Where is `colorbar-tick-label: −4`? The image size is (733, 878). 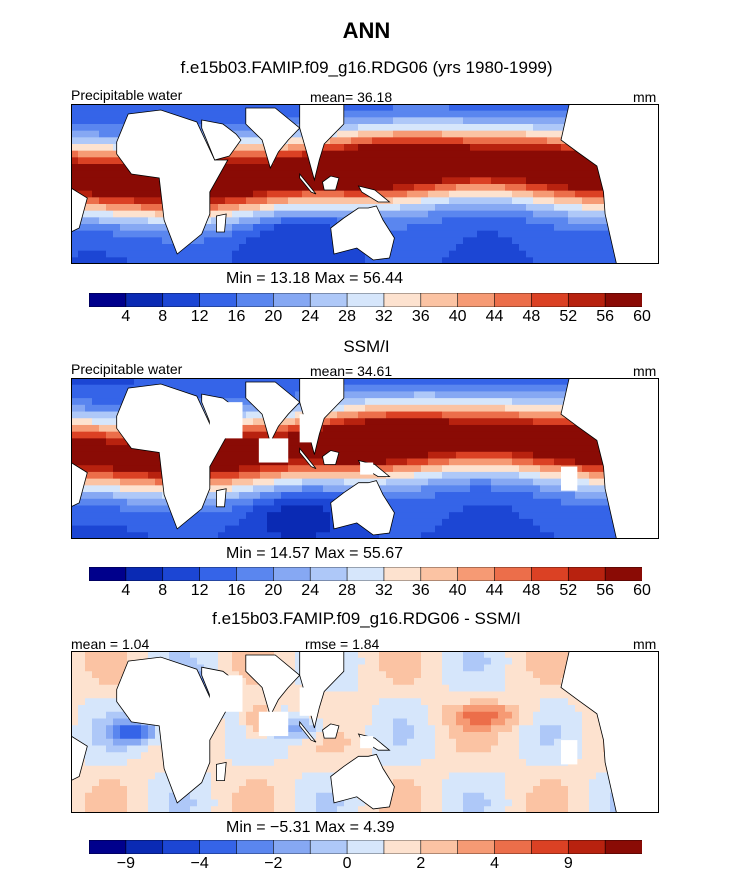 colorbar-tick-label: −4 is located at coordinates (199, 863).